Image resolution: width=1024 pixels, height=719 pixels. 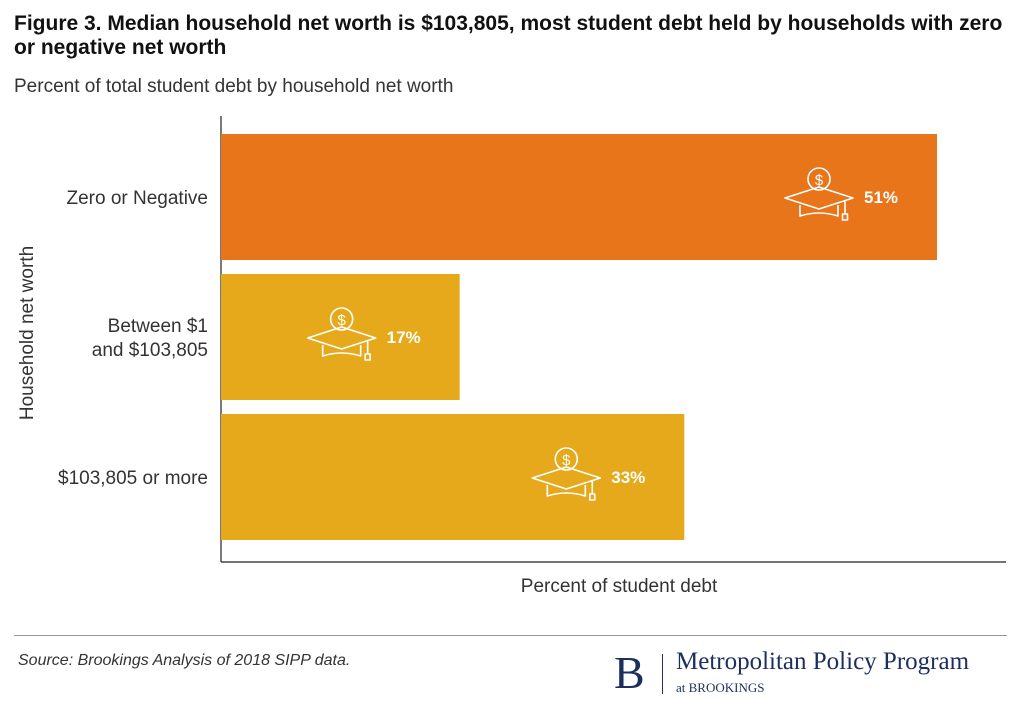 What do you see at coordinates (150, 350) in the screenshot?
I see `category-label-1-1: and $103,805` at bounding box center [150, 350].